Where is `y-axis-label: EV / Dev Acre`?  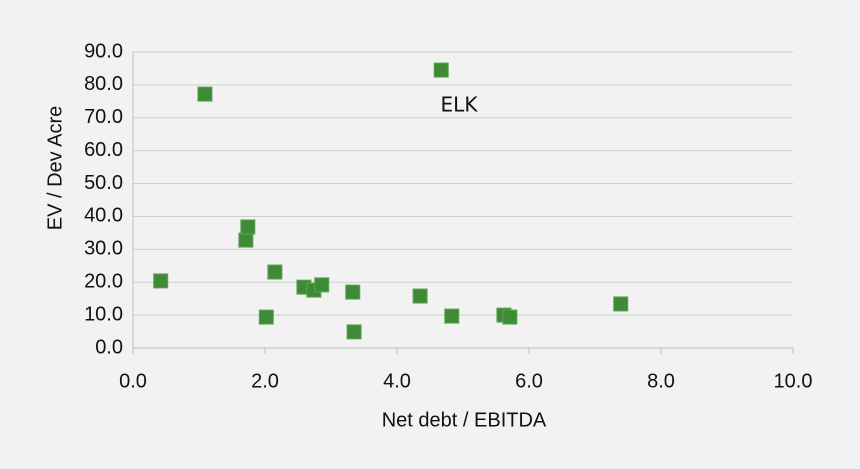
y-axis-label: EV / Dev Acre is located at coordinates (55, 168).